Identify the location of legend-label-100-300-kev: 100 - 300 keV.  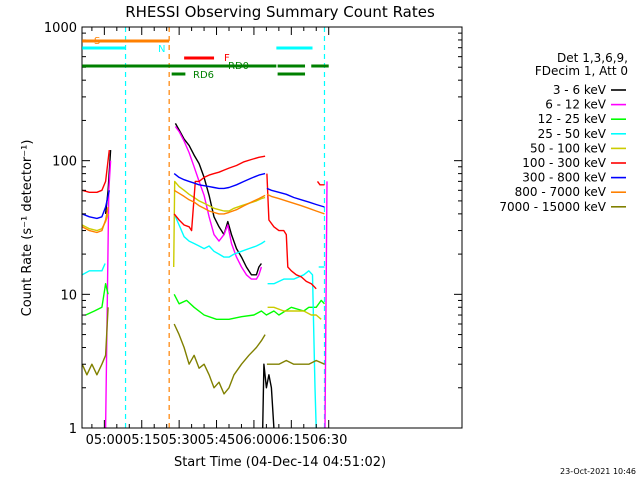
(564, 163).